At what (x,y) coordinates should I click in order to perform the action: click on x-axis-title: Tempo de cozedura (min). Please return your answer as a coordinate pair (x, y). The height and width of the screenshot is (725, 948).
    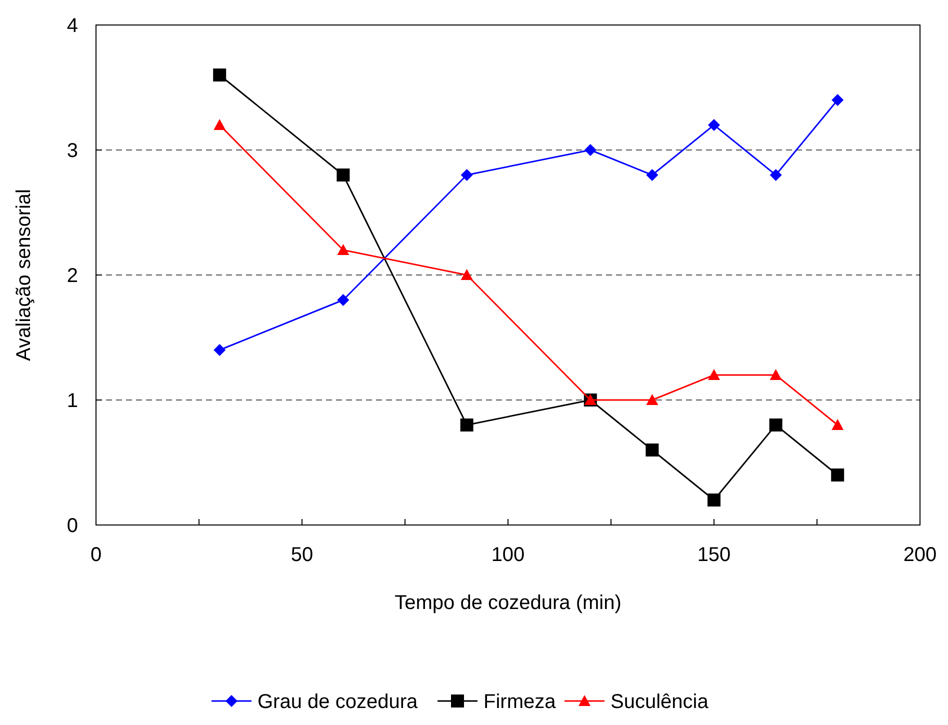
    Looking at the image, I should click on (508, 603).